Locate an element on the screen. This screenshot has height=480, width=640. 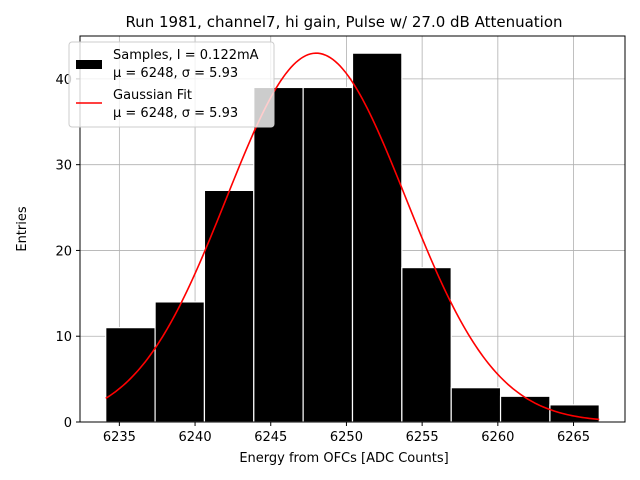
x-tick-label: 6235 is located at coordinates (119, 437).